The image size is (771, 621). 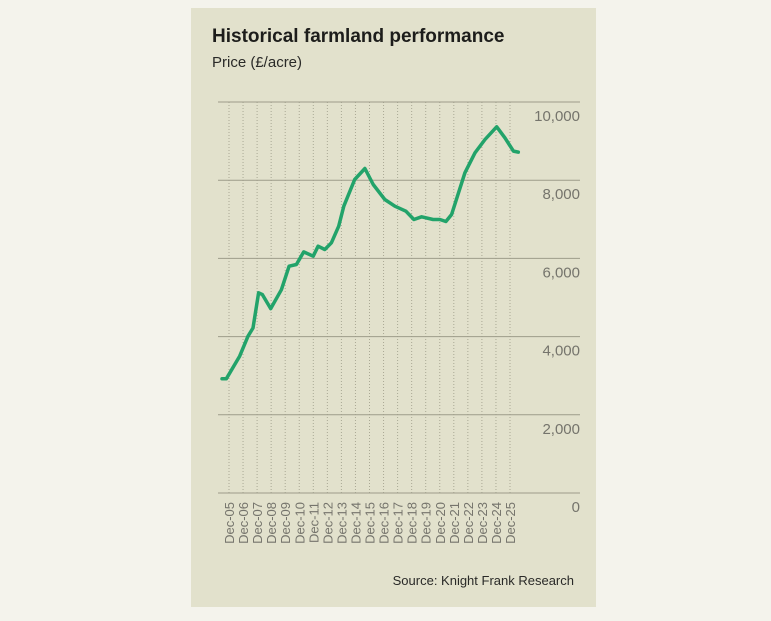 What do you see at coordinates (285, 523) in the screenshot?
I see `x-tick-label: Dec-09` at bounding box center [285, 523].